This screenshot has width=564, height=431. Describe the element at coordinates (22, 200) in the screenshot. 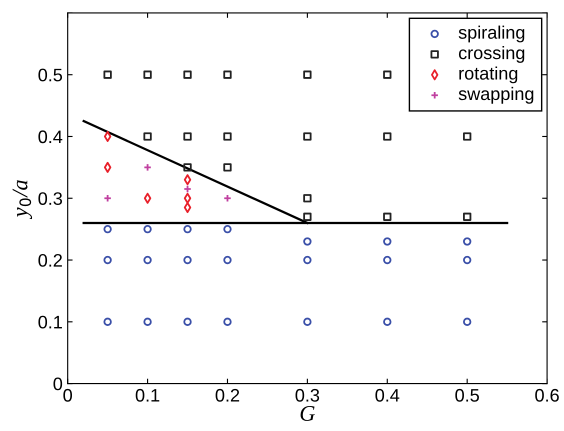

I see `y-axis-title: y$_{0}$/a` at that location.